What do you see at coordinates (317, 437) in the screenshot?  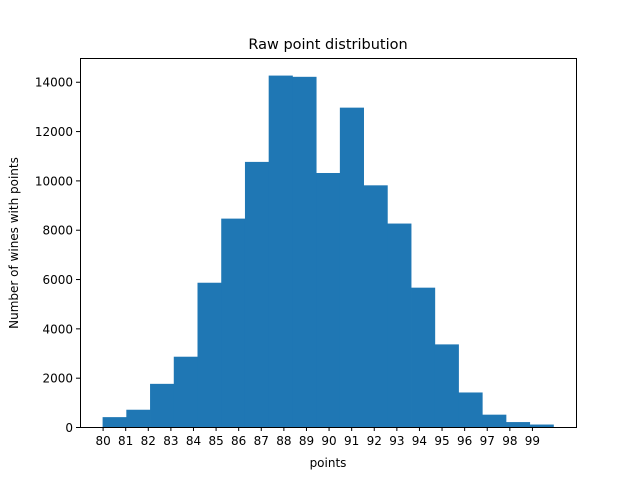 I see `x-axis-ticks: 80 81 82 83 84 85 86 87 88 89 90 91 92 93 94 95 96 97 98 99` at bounding box center [317, 437].